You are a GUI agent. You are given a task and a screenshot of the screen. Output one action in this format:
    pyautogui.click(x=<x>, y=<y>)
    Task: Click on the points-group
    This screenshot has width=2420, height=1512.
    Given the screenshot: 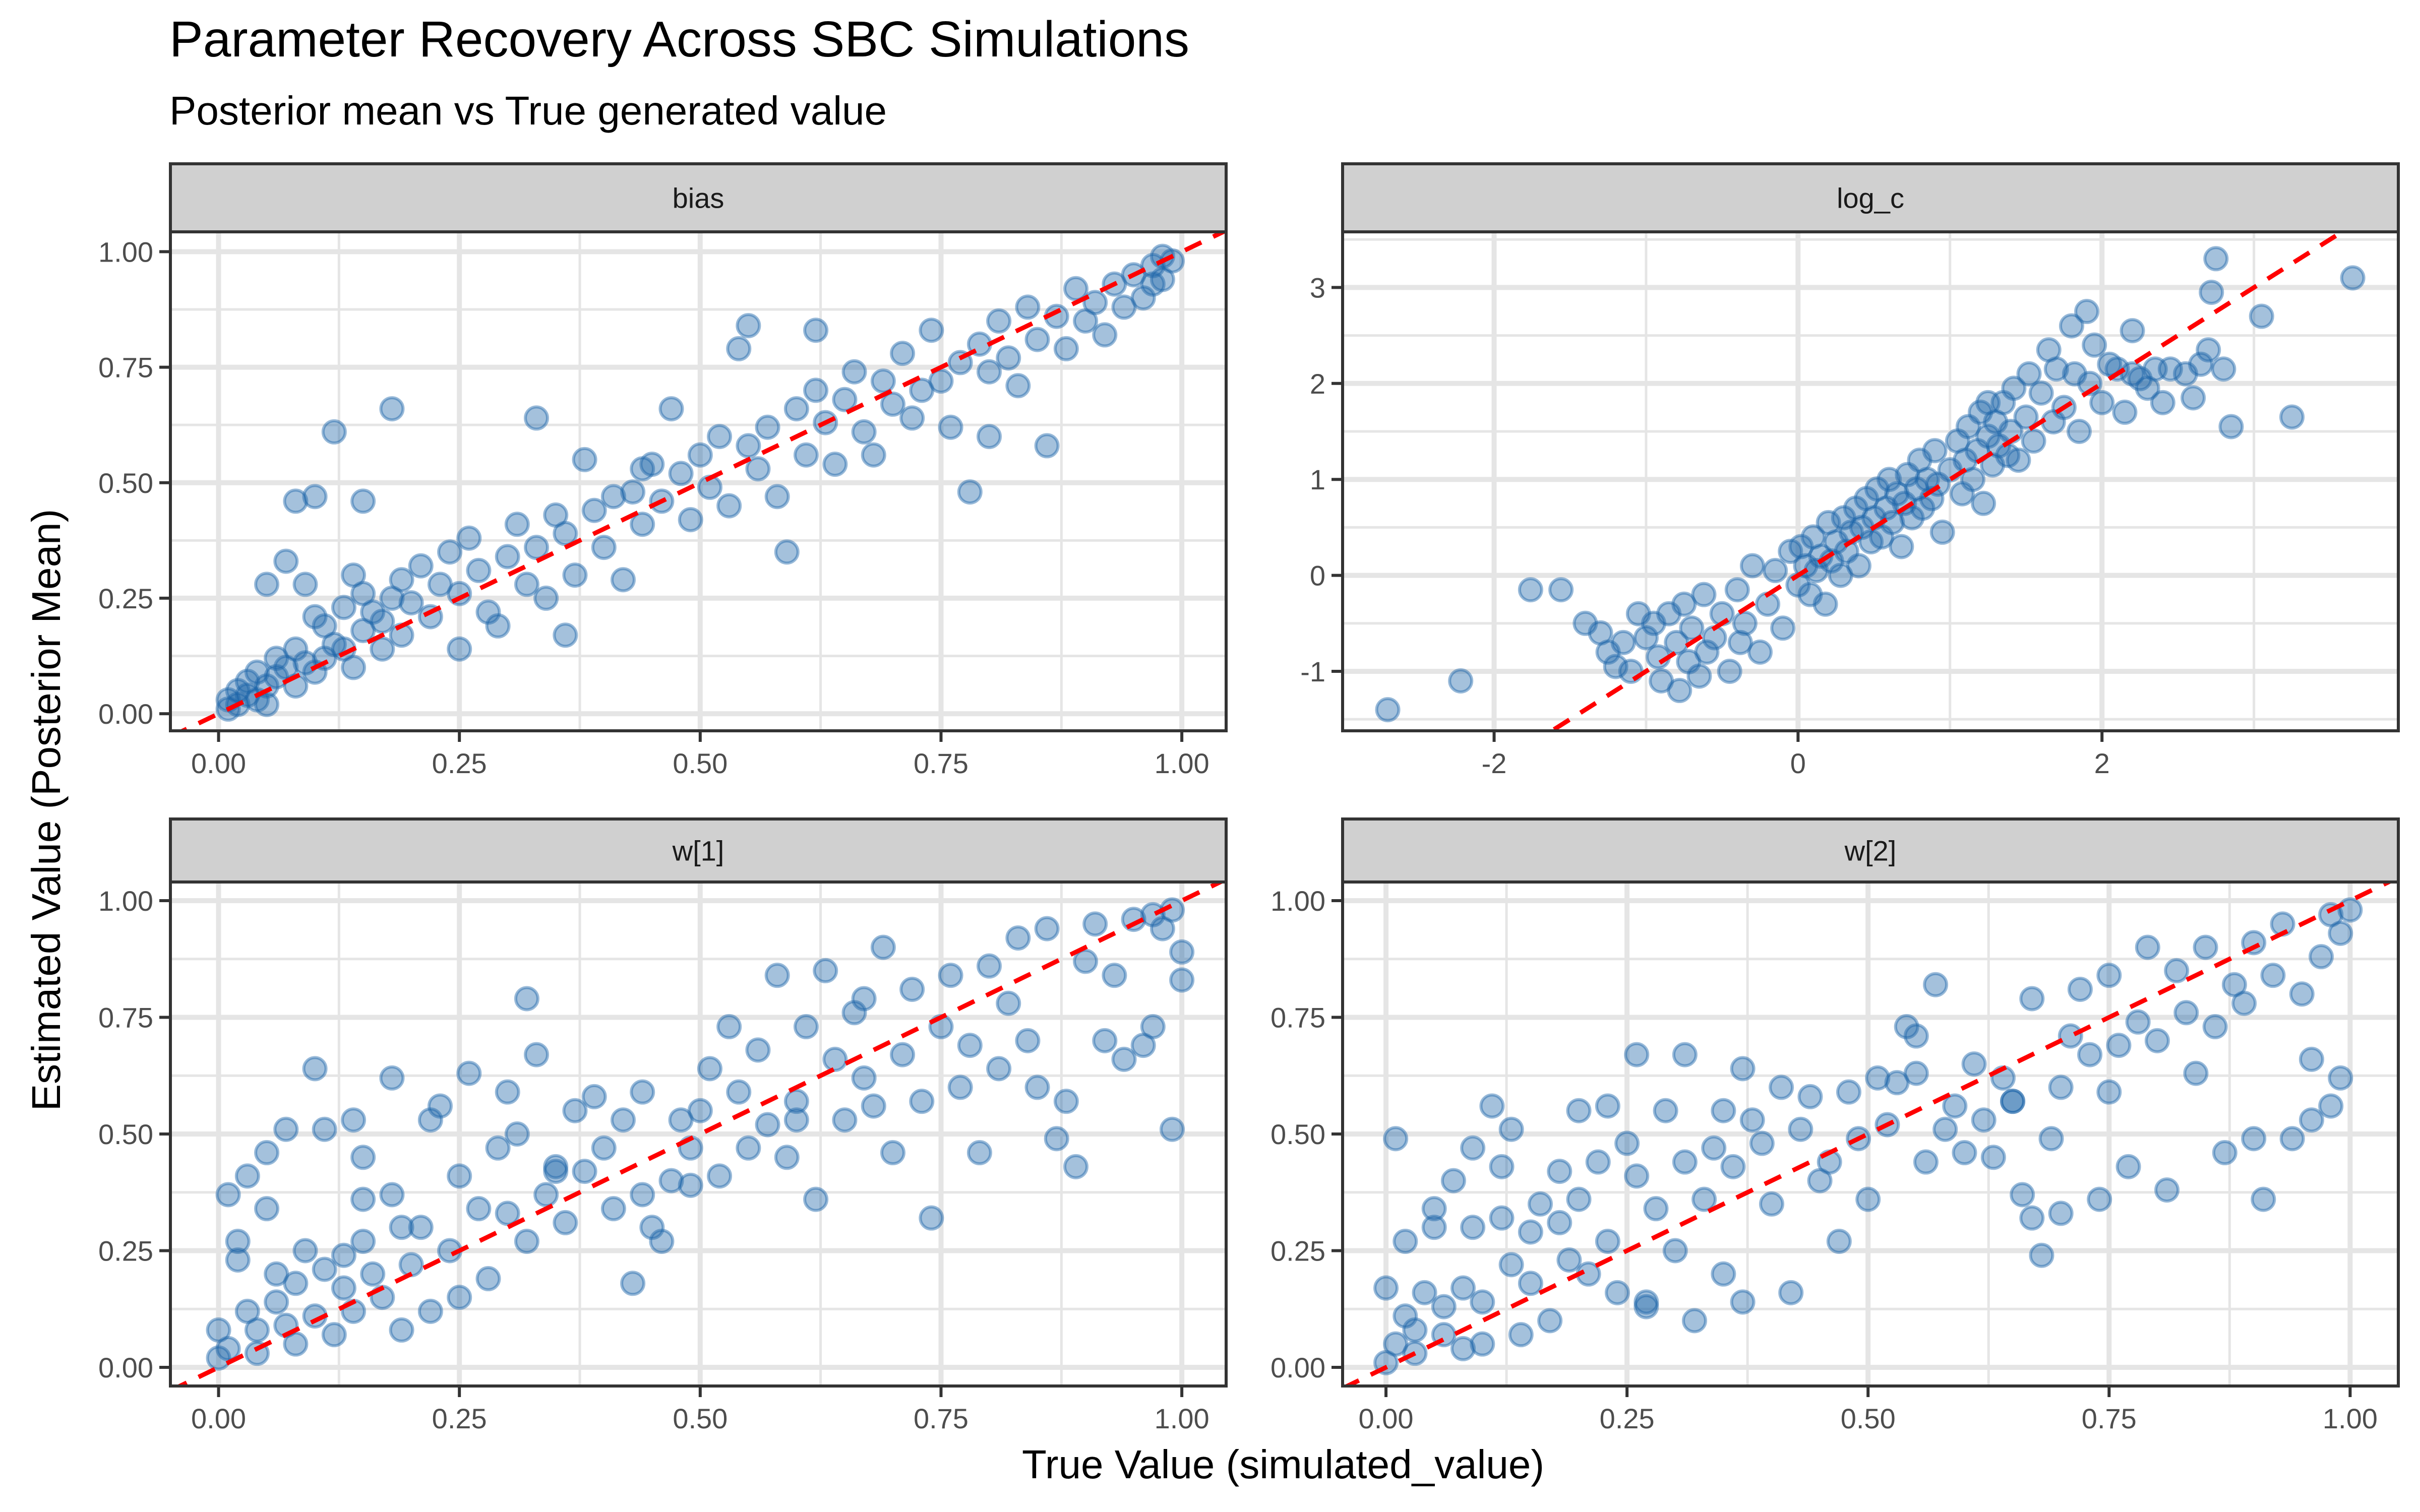 What is the action you would take?
    pyautogui.click(x=700, y=482)
    